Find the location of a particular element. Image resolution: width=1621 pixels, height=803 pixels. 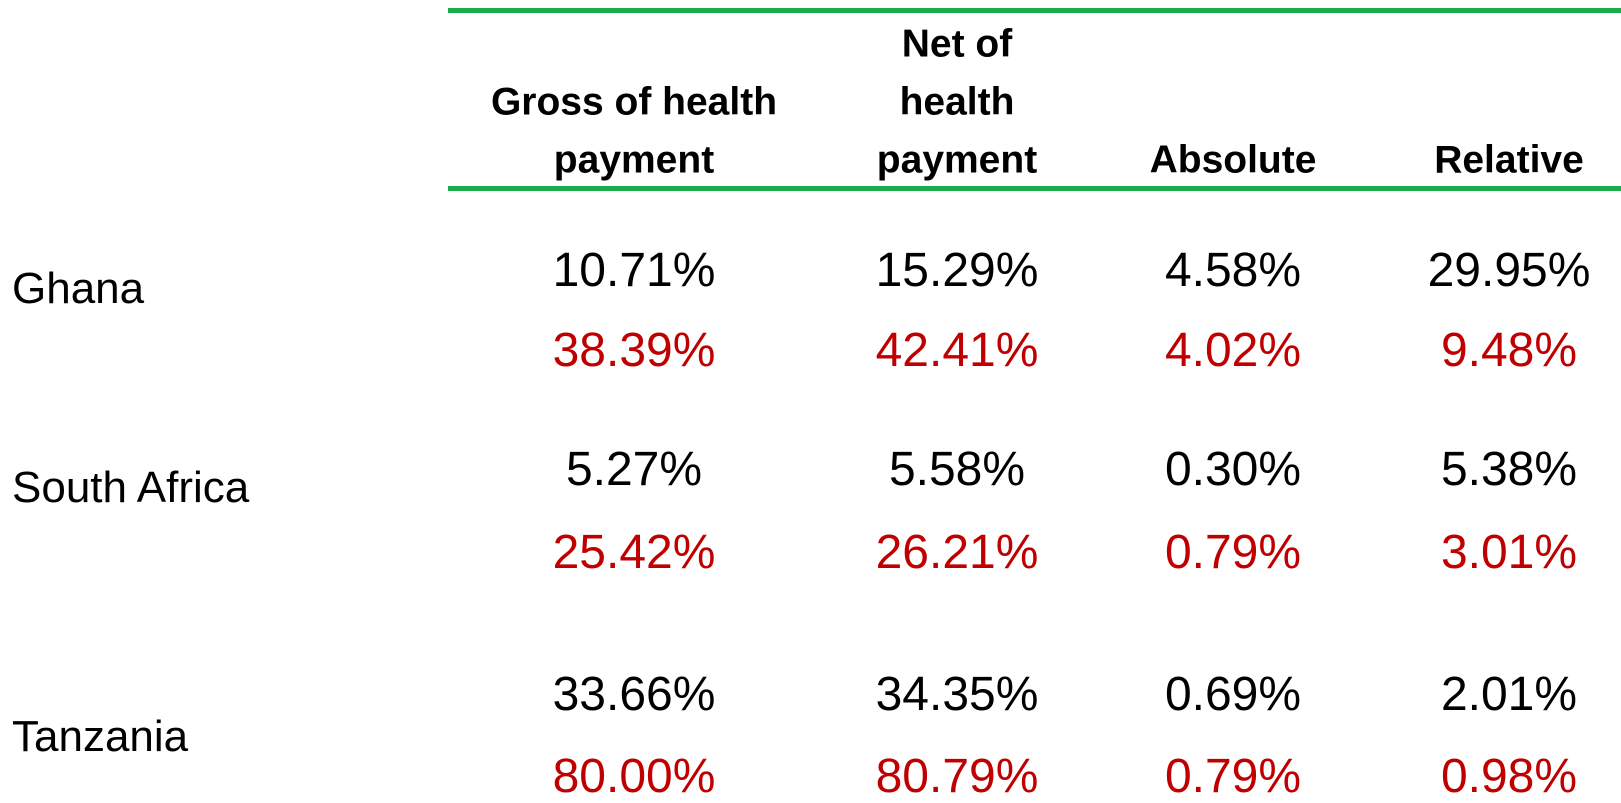

cell-value: 26.21% is located at coordinates (957, 552).